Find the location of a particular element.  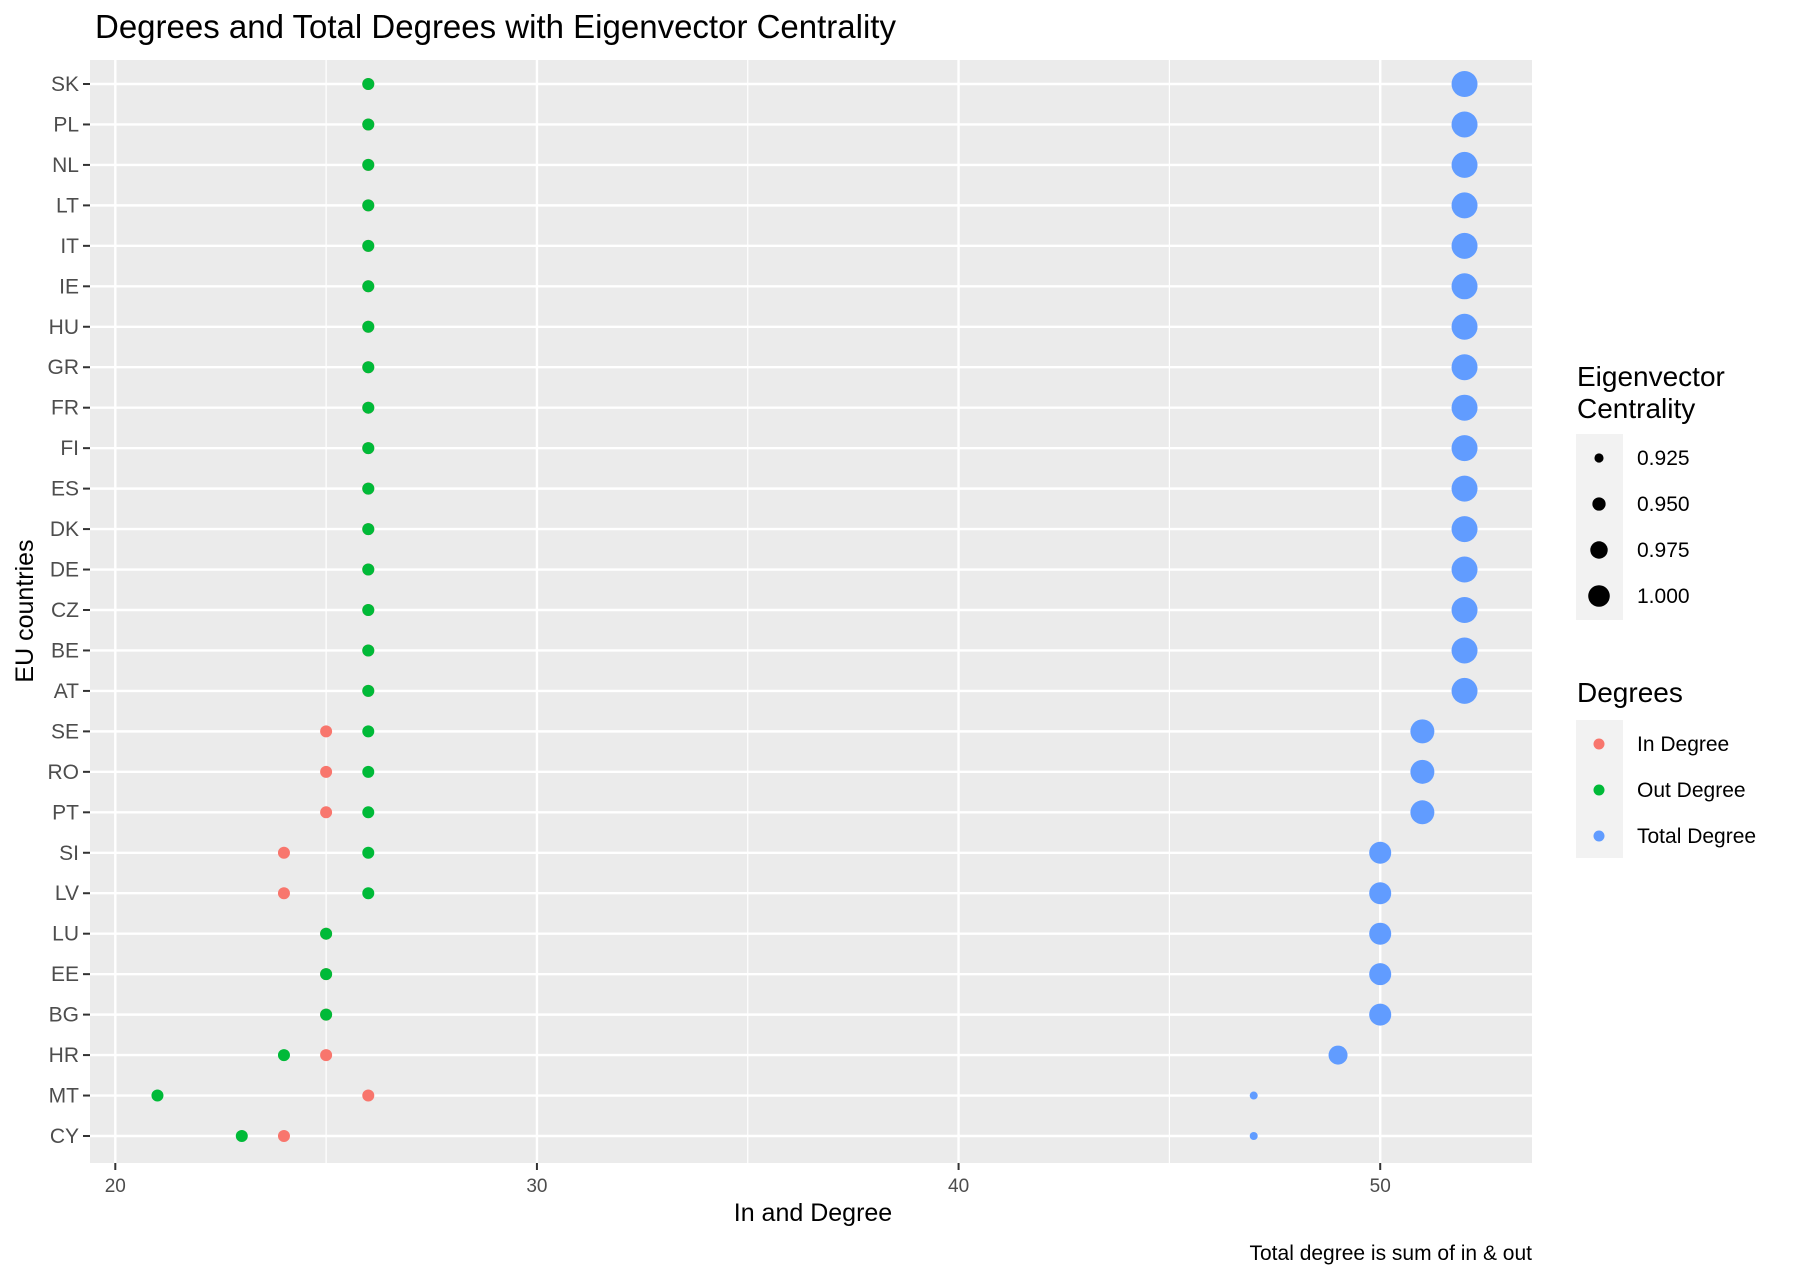

point-in-degree-se is located at coordinates (326, 731).